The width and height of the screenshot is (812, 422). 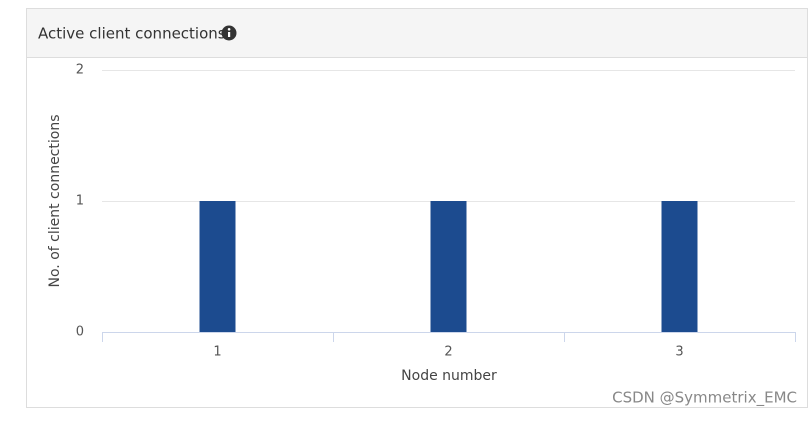 What do you see at coordinates (417, 33) in the screenshot?
I see `panel-header` at bounding box center [417, 33].